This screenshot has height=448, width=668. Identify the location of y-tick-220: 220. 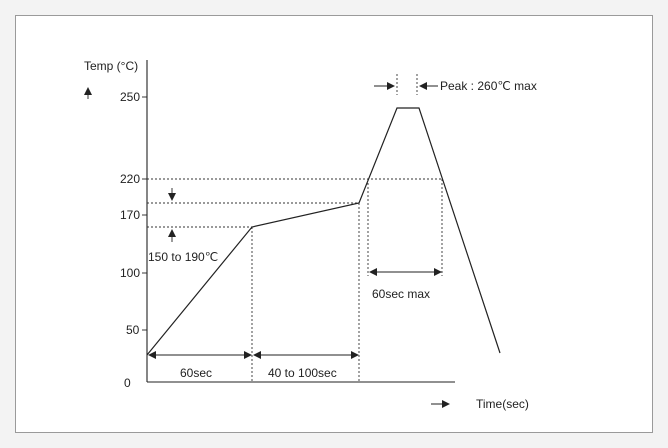
(130, 179).